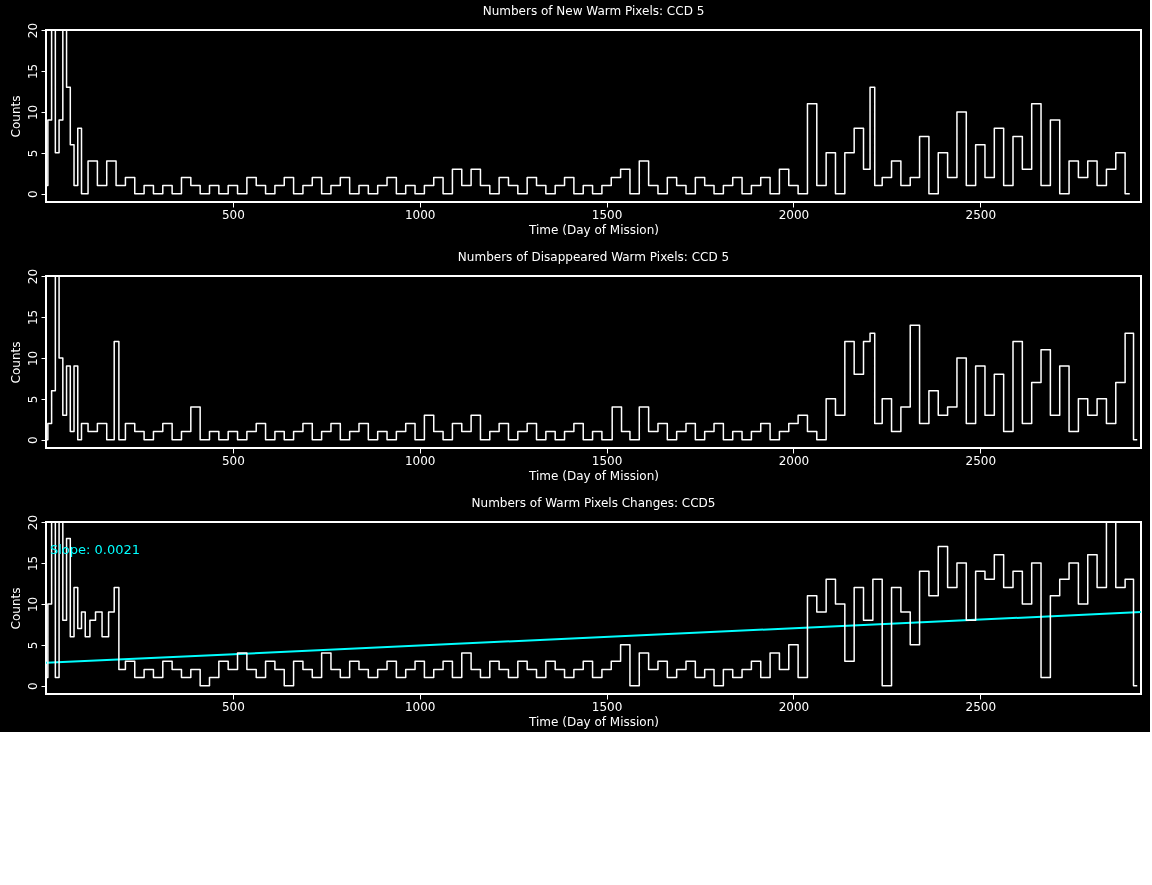 This screenshot has width=1152, height=885. Describe the element at coordinates (593, 257) in the screenshot. I see `chart-title: Numbers of Disappeared Warm Pixels: CCD 5` at that location.